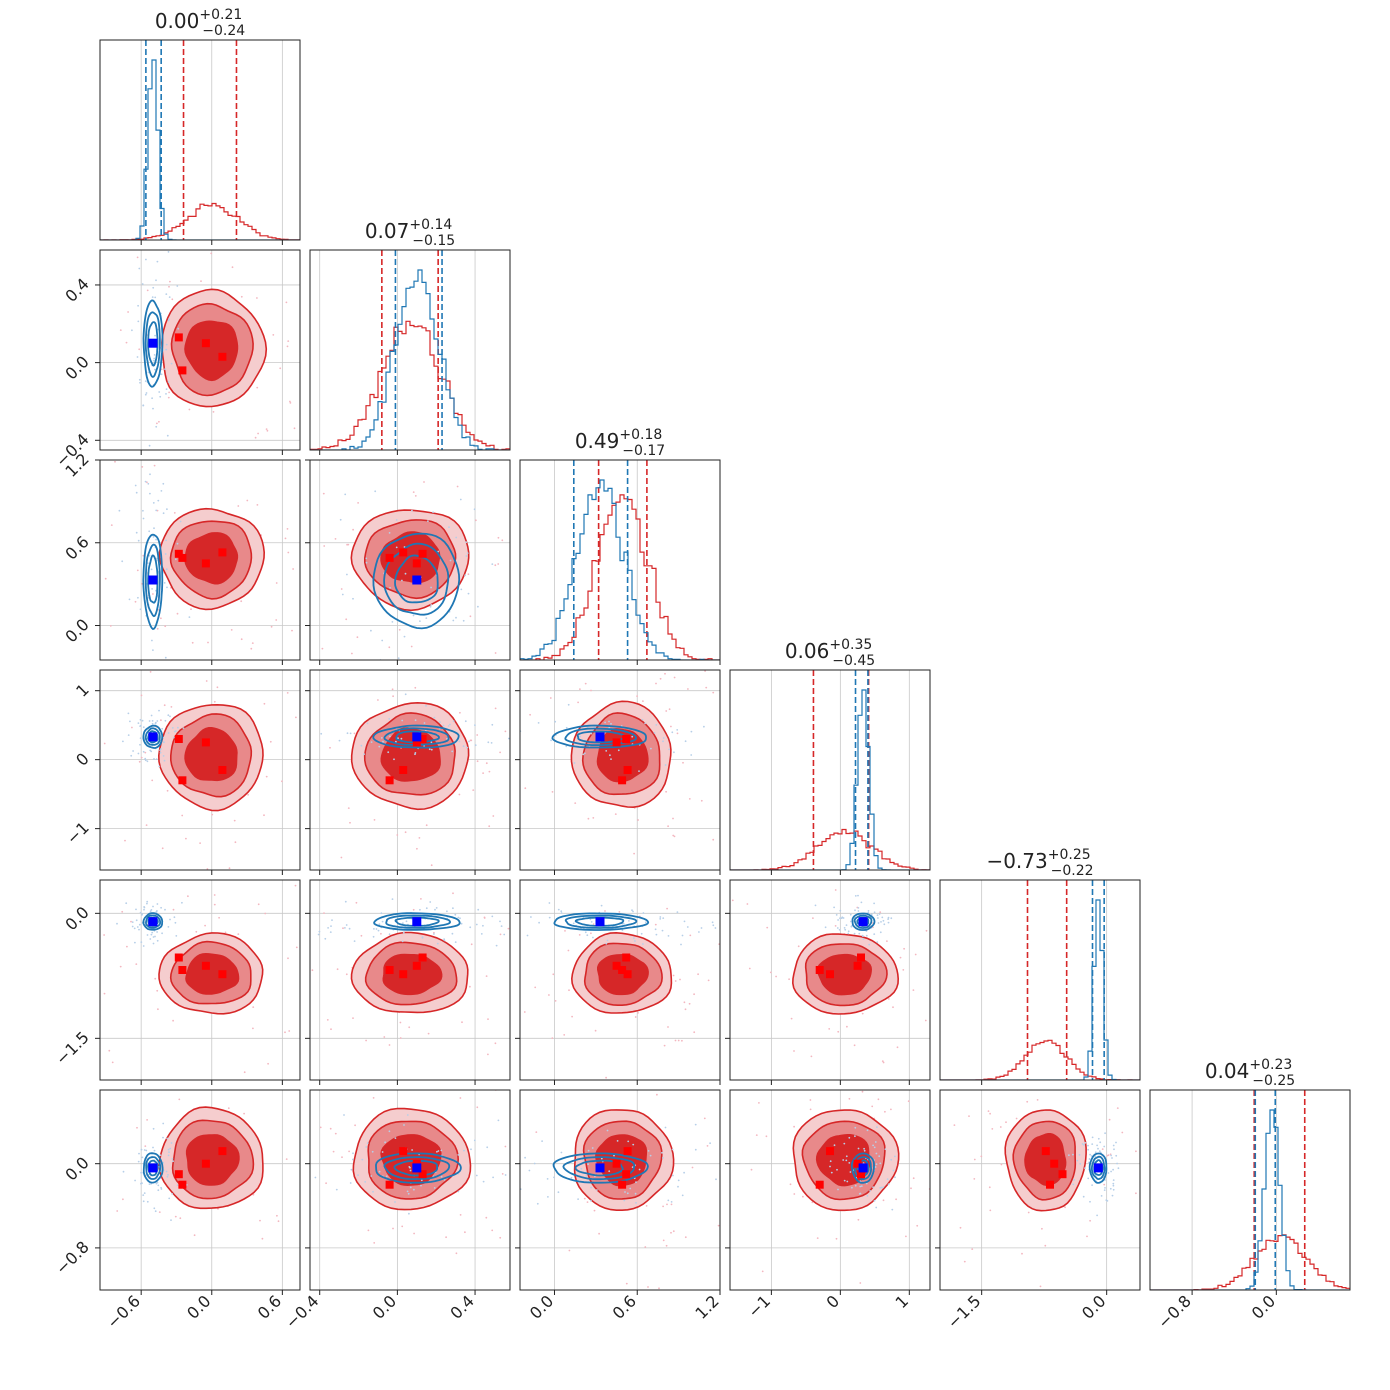 This screenshot has height=1390, width=1390. What do you see at coordinates (223, 31) in the screenshot?
I see `title-minus: −0.24` at bounding box center [223, 31].